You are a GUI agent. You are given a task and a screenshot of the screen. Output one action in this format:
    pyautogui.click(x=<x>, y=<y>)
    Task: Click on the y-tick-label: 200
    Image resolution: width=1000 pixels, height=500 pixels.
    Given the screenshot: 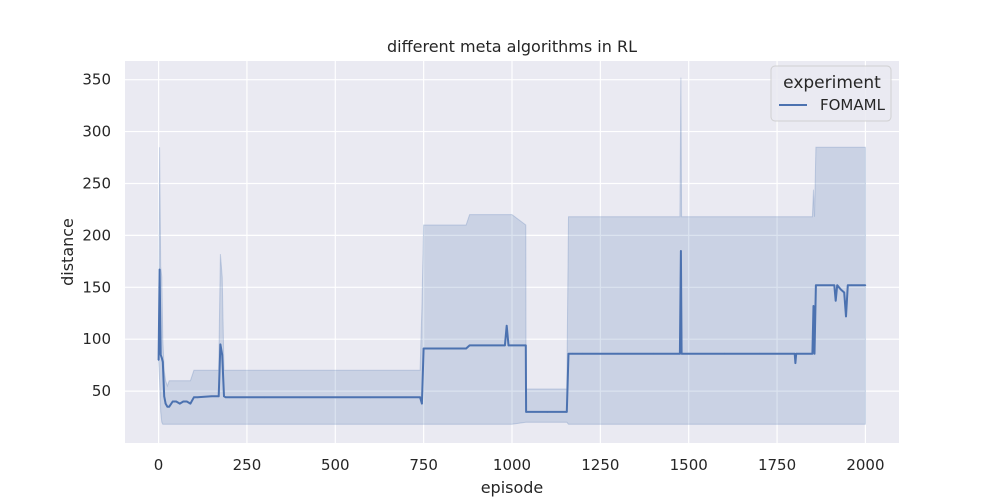 What is the action you would take?
    pyautogui.click(x=96, y=235)
    